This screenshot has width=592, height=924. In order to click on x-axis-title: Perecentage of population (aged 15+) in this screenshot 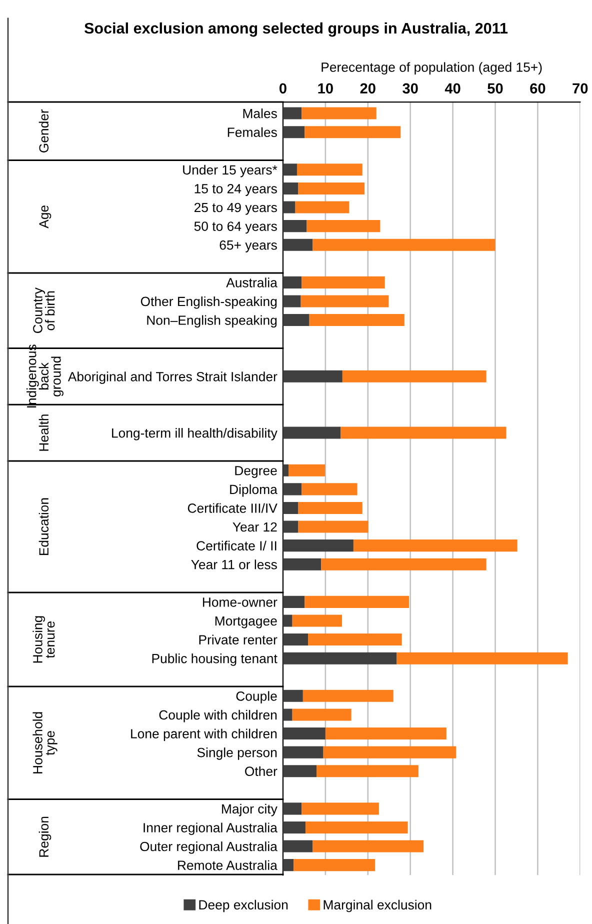, I will do `click(432, 68)`.